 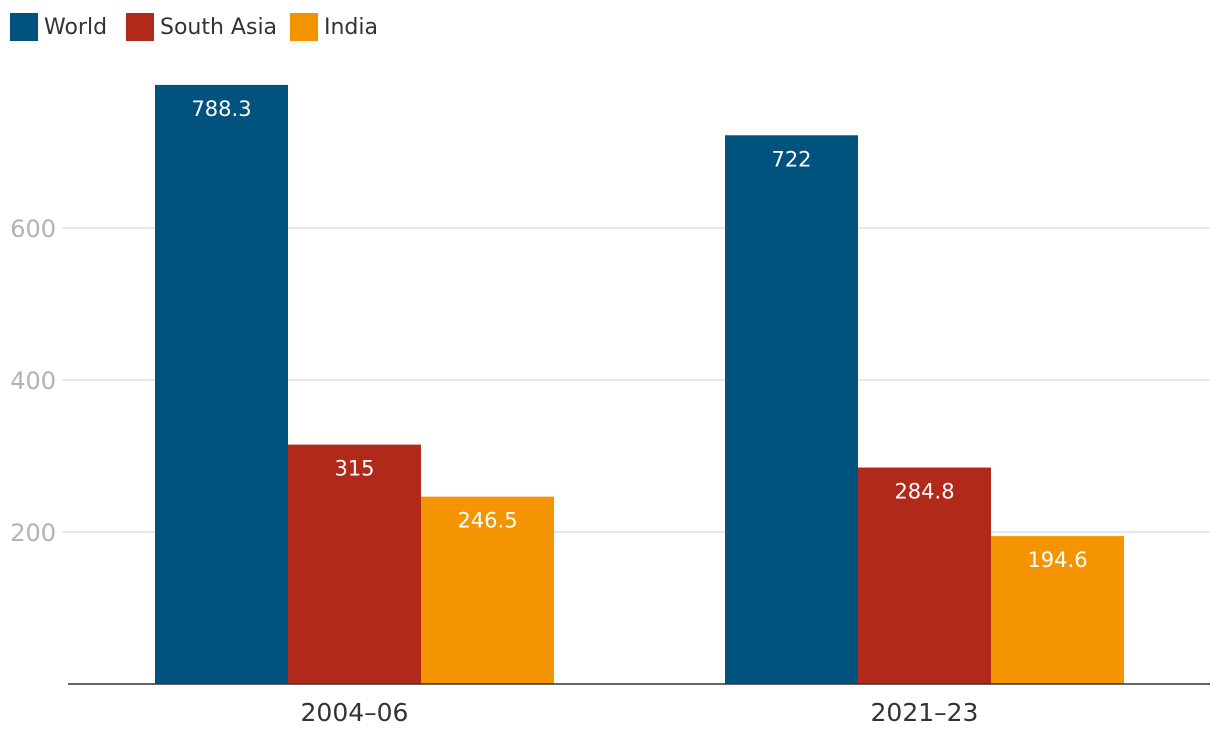 I want to click on legend-label-india: India, so click(x=351, y=27).